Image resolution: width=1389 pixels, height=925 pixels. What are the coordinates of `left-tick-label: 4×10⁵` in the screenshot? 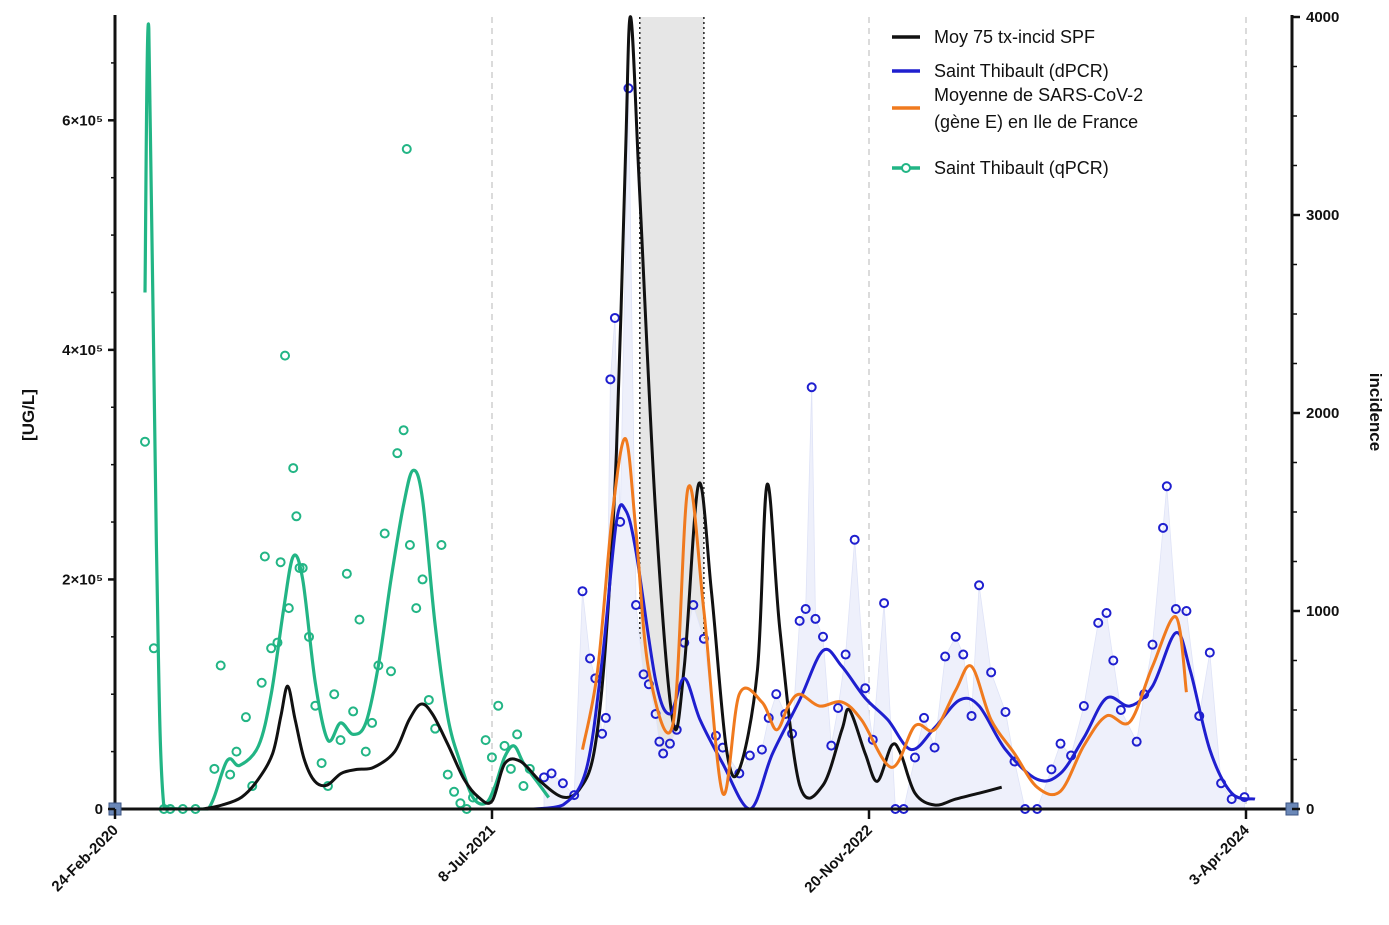 It's located at (82, 350).